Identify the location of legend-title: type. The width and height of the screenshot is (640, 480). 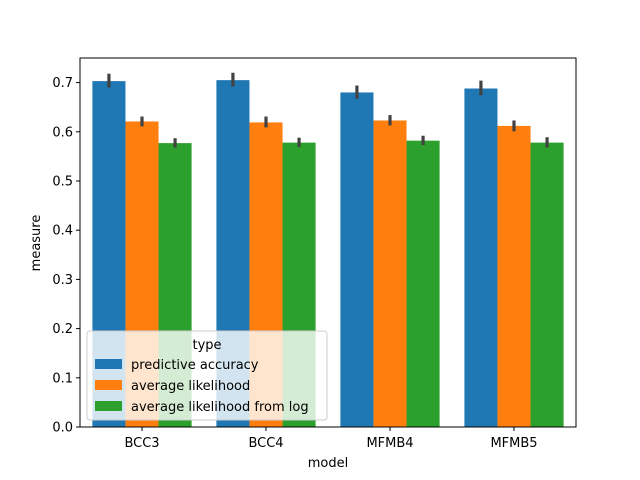
(206, 345).